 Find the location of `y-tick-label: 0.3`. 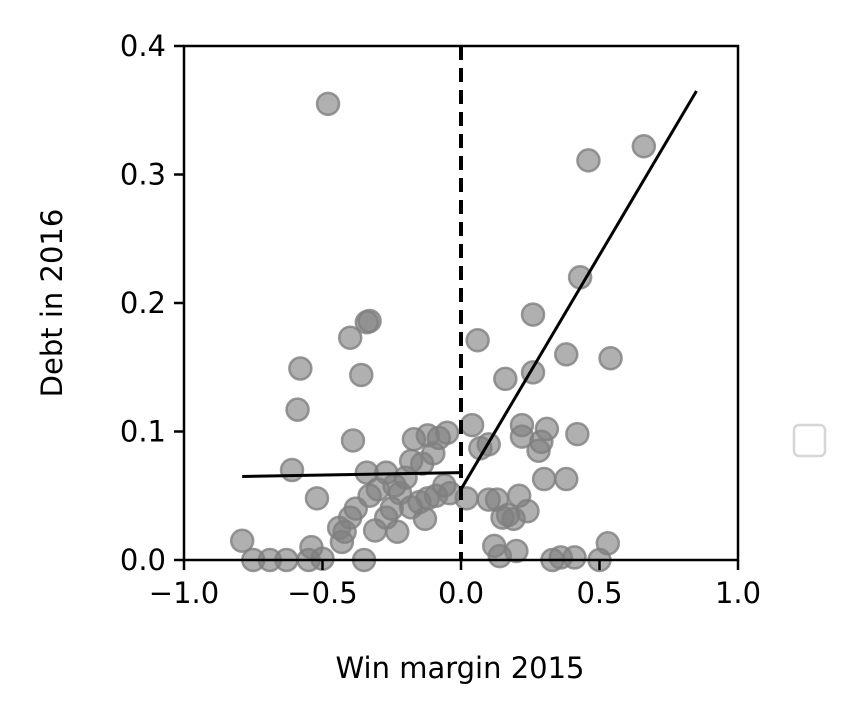

y-tick-label: 0.3 is located at coordinates (143, 175).